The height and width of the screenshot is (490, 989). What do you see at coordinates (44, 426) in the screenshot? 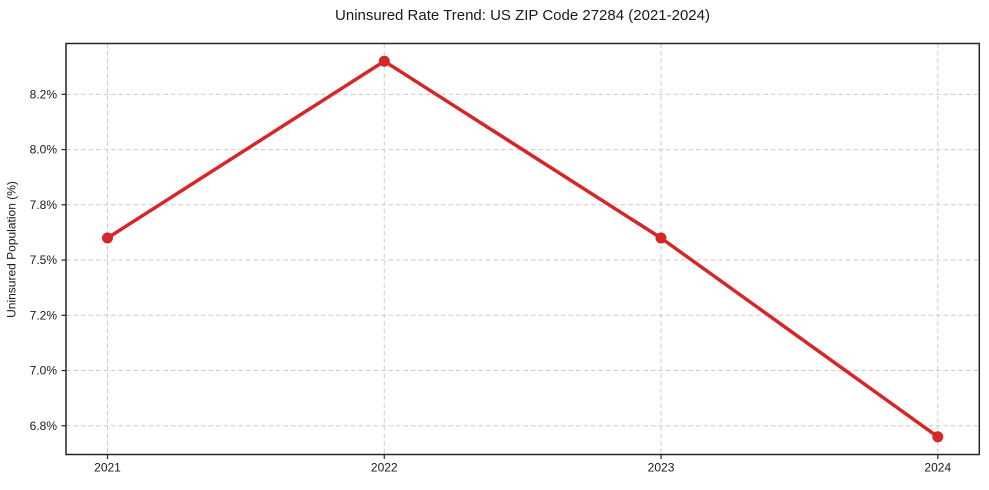
I see `y-tick-label: 6.8%` at bounding box center [44, 426].